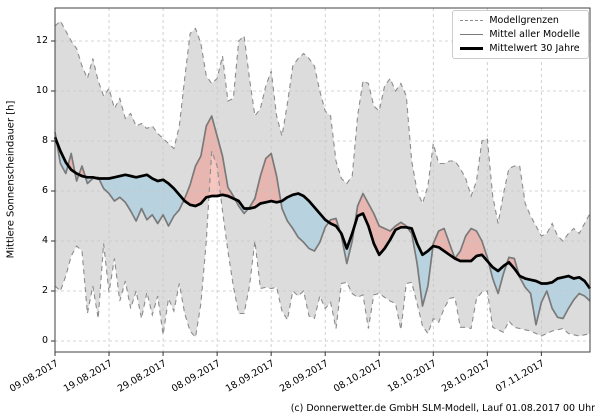 Image resolution: width=600 pixels, height=420 pixels. What do you see at coordinates (44, 340) in the screenshot?
I see `y-tick-label: 0` at bounding box center [44, 340].